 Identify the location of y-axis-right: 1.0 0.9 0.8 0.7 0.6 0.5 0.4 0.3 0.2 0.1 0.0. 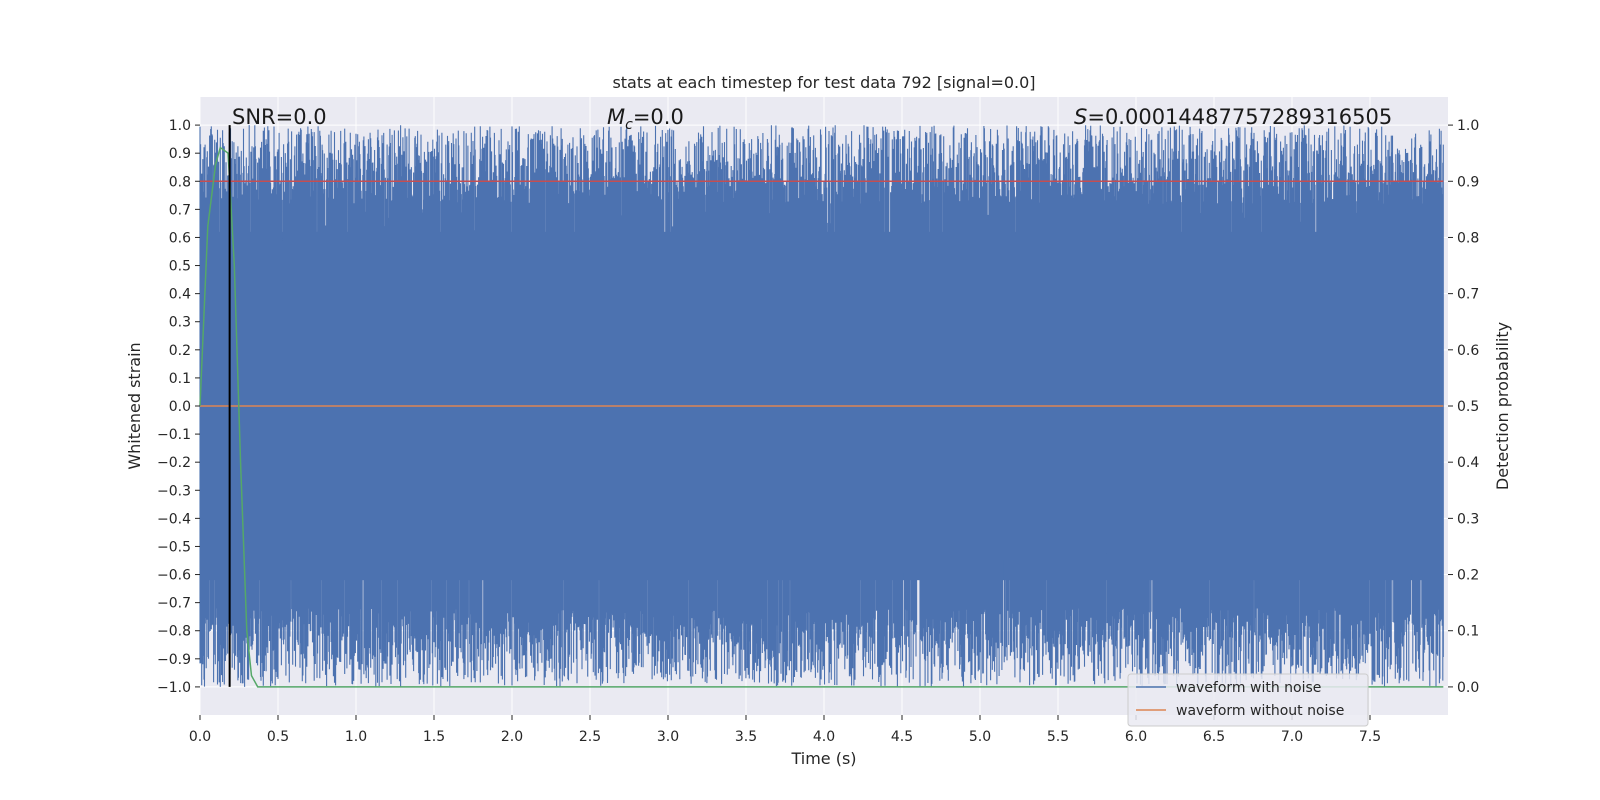
(1463, 407).